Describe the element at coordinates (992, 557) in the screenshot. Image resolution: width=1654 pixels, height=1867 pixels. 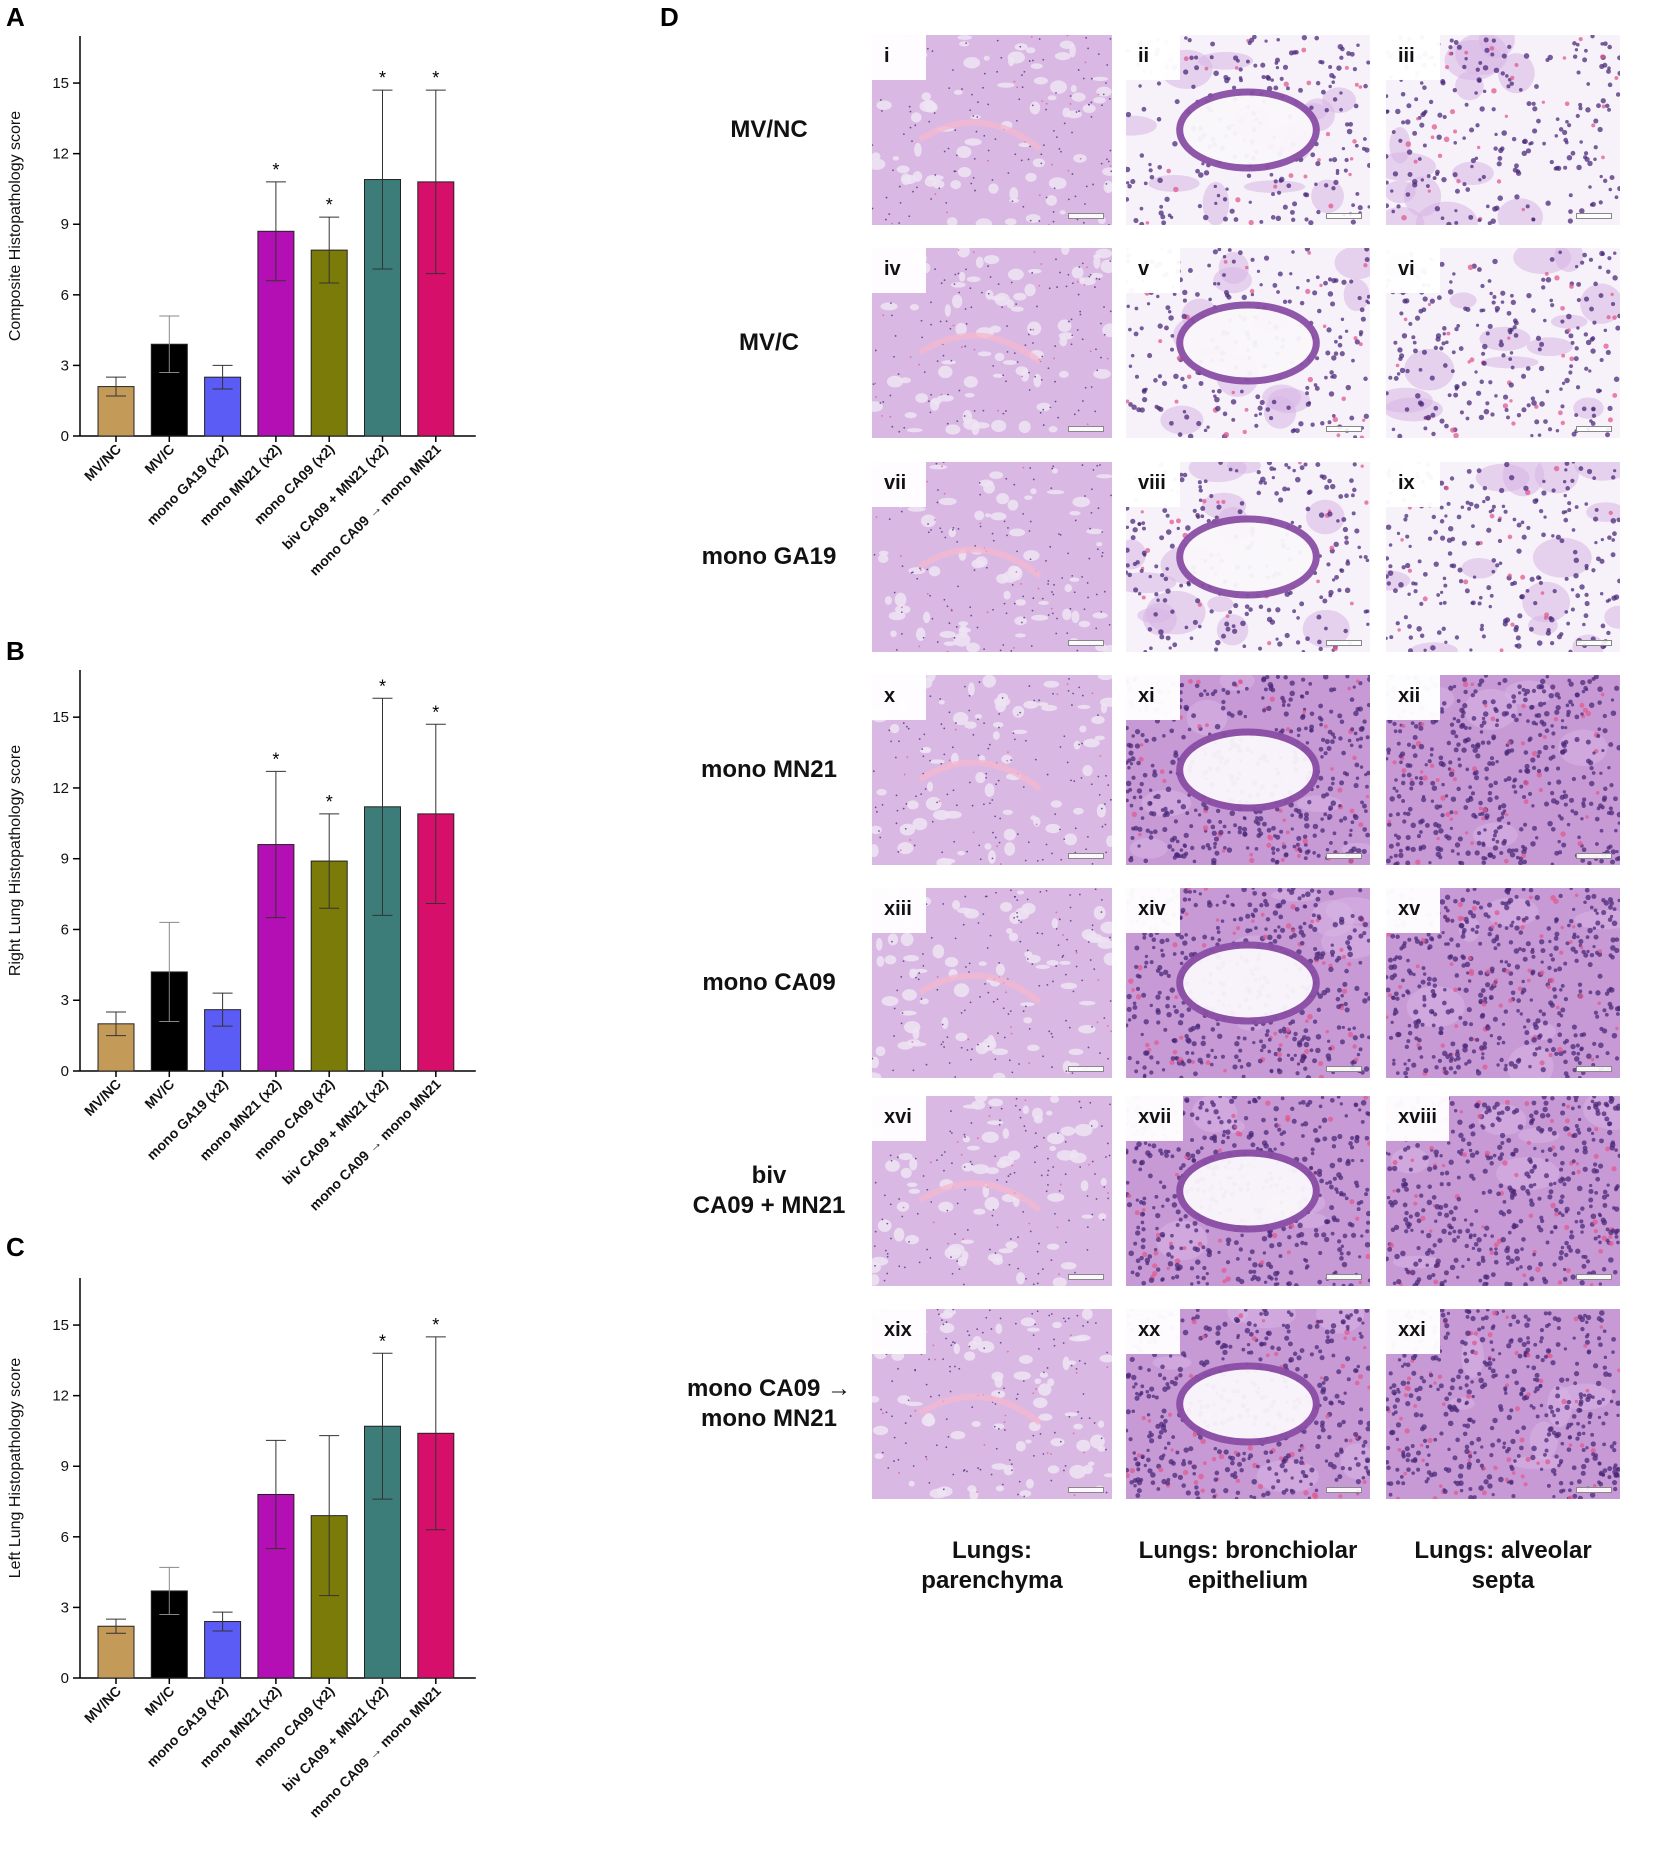
I see `micrograph-tile: vii` at that location.